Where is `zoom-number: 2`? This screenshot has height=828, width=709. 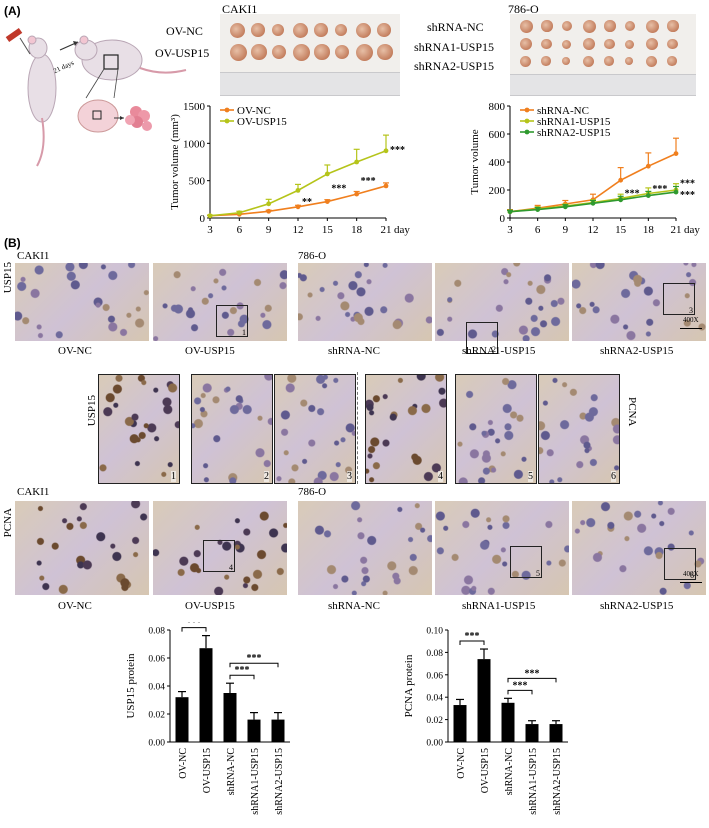 zoom-number: 2 is located at coordinates (266, 476).